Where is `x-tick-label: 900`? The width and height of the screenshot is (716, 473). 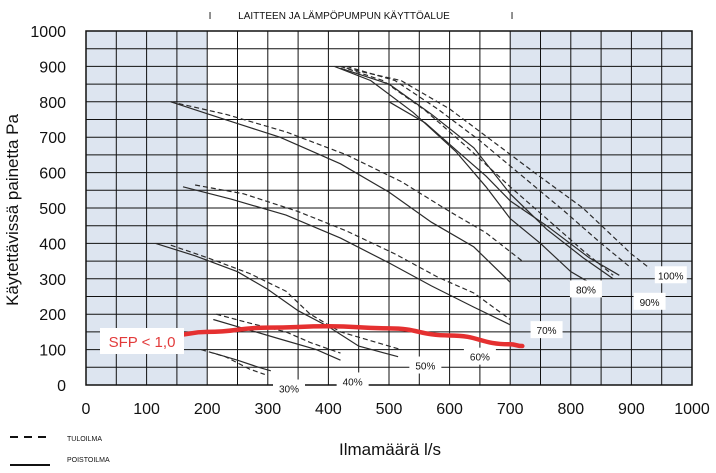 x-tick-label: 900 is located at coordinates (631, 409).